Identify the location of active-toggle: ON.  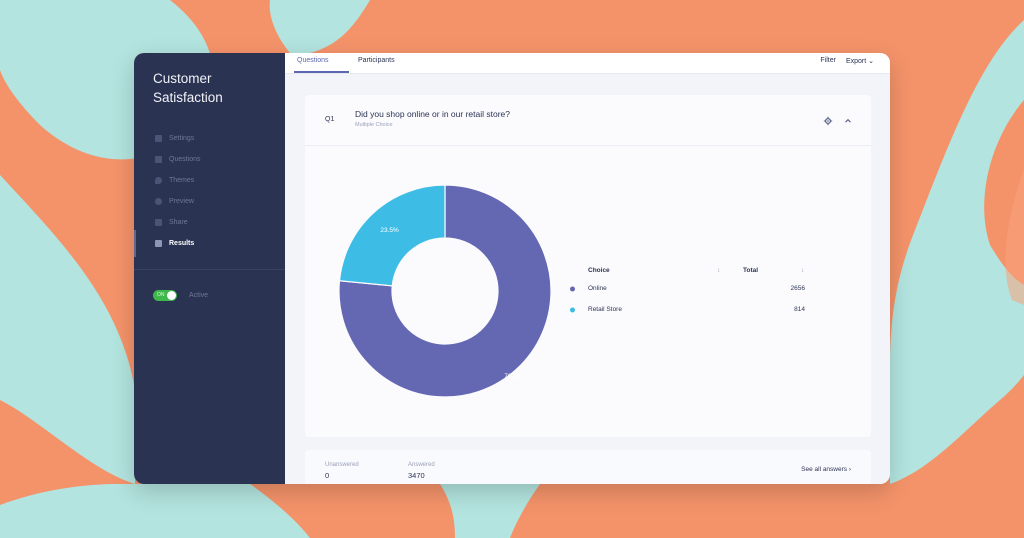
(165, 295).